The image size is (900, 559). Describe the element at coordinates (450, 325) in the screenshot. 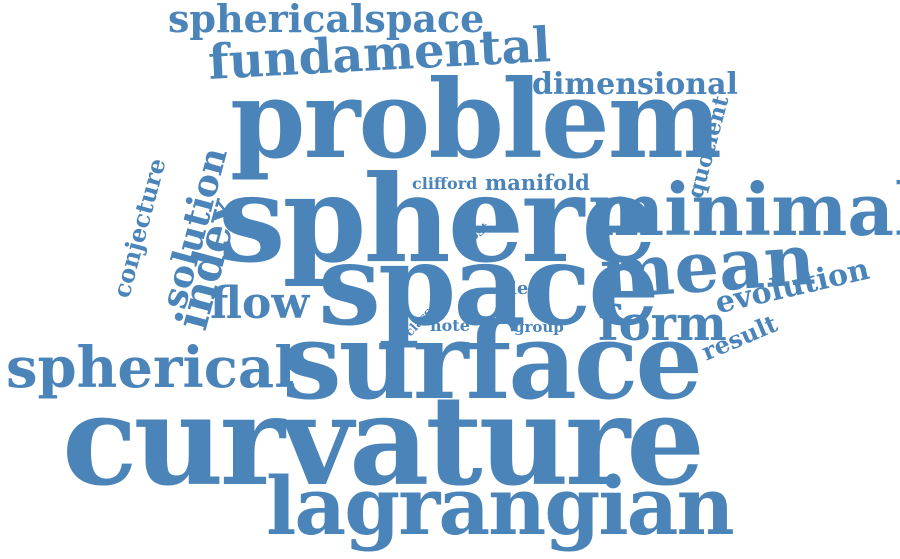

I see `word-note: note` at that location.